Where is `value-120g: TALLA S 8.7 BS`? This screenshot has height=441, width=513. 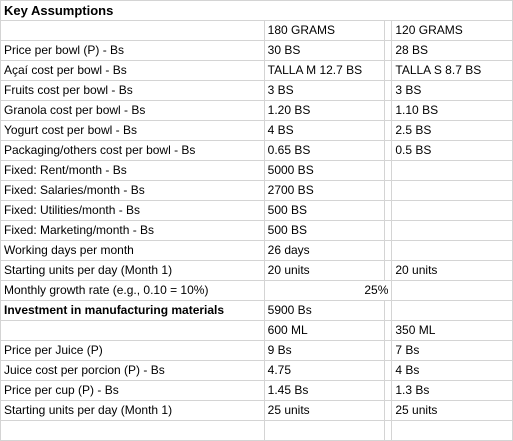
value-120g: TALLA S 8.7 BS is located at coordinates (452, 70).